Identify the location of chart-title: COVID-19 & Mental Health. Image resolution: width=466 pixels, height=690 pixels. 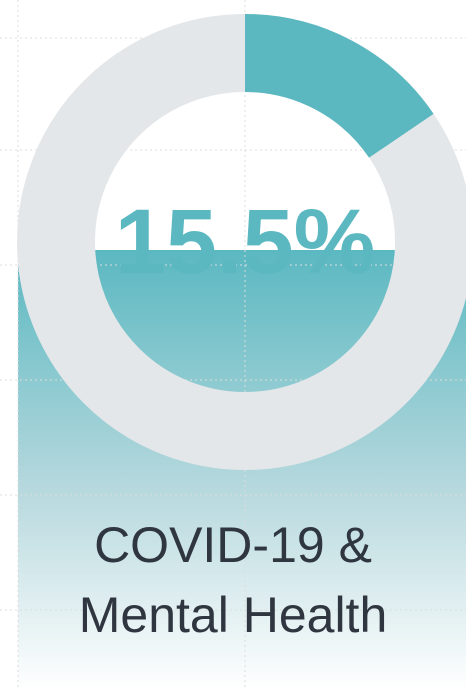
(233, 580).